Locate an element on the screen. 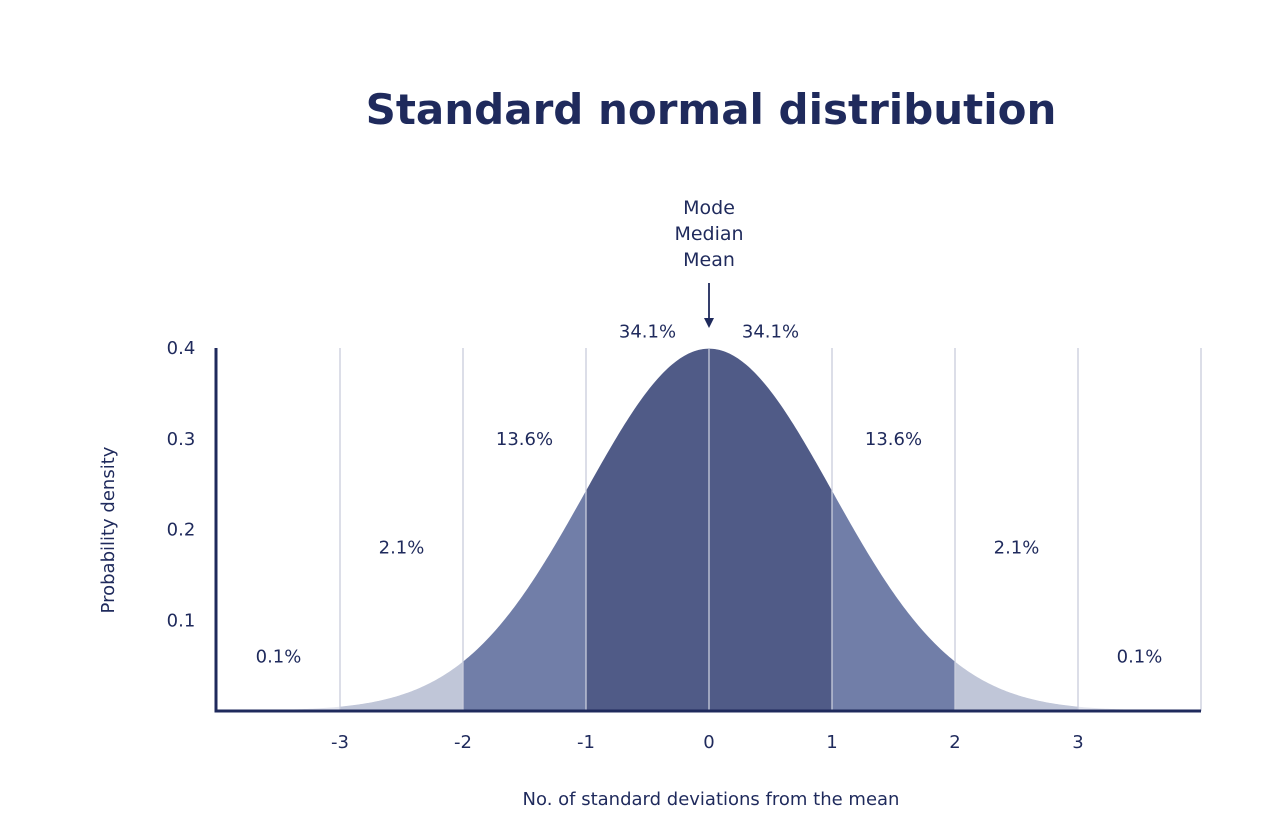 The image size is (1277, 816). annotation-mode: Mode is located at coordinates (709, 208).